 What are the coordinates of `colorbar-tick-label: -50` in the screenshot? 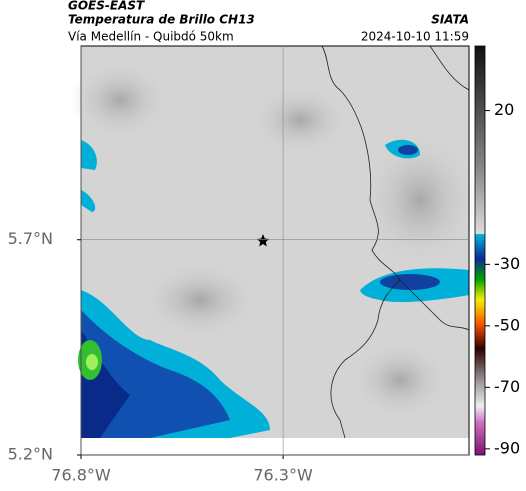 It's located at (507, 324).